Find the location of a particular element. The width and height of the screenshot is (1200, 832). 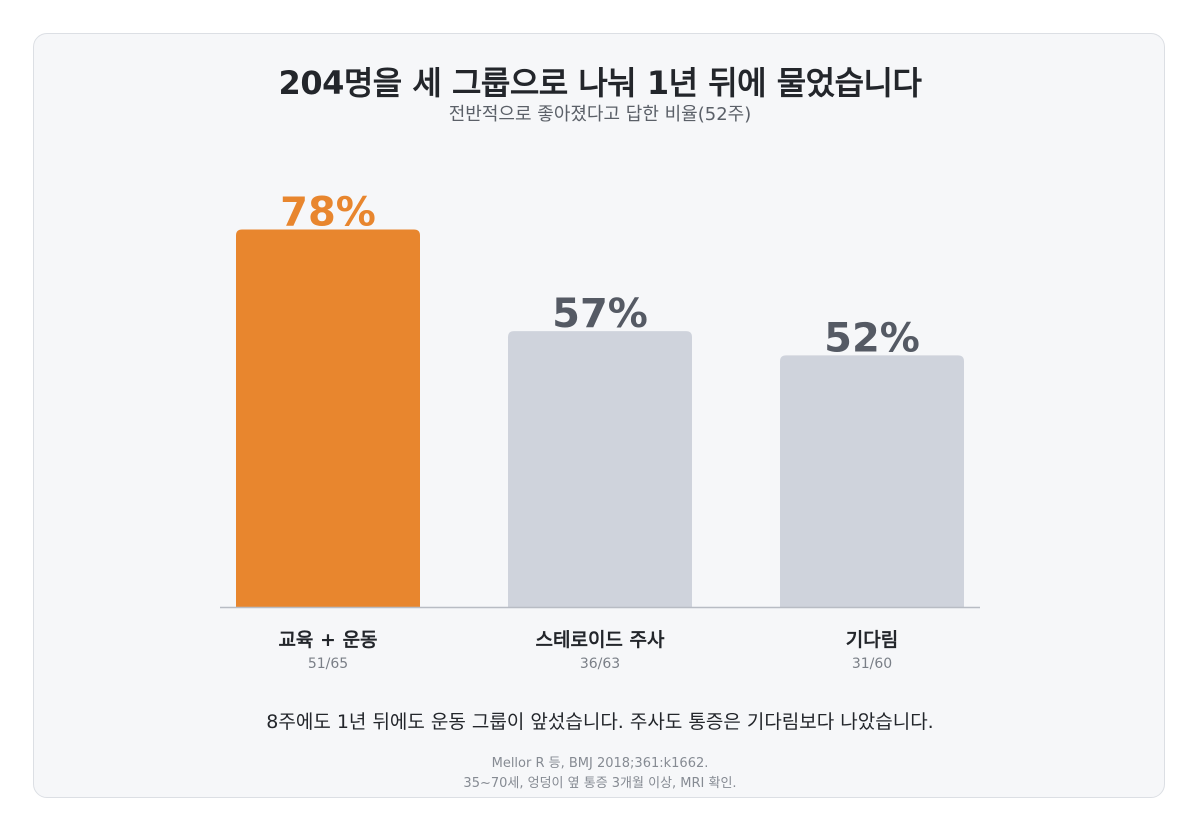

value-label-1: 78% is located at coordinates (328, 212).